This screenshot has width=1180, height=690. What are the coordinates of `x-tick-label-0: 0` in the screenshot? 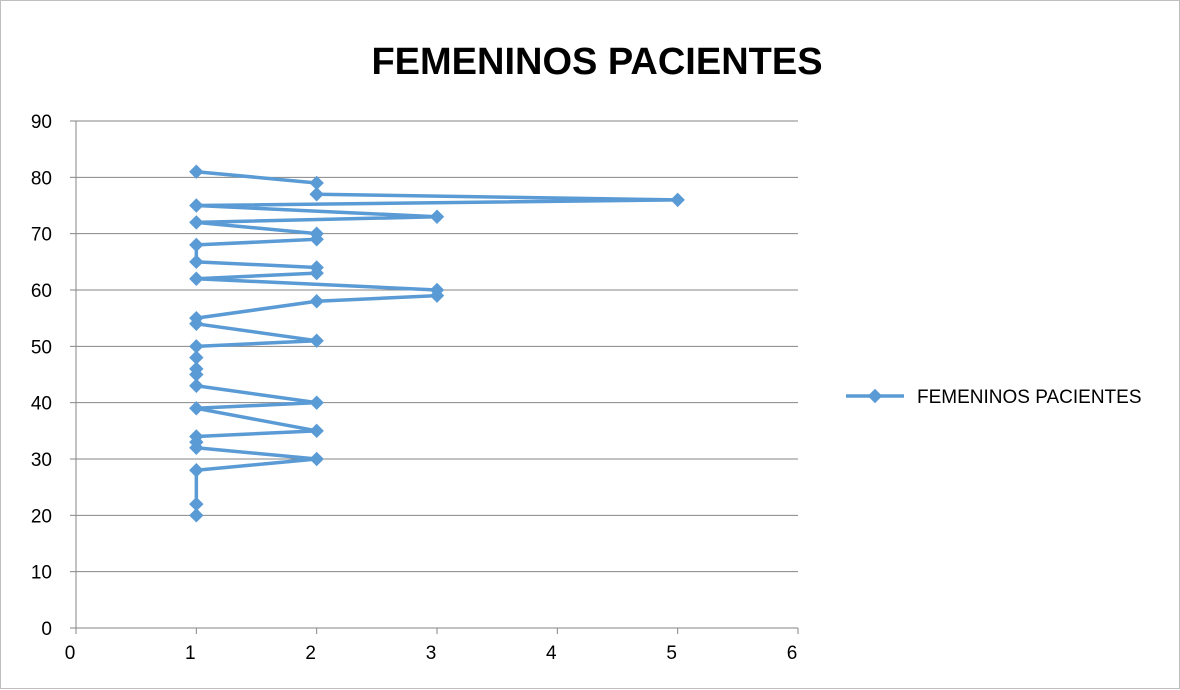 It's located at (70, 653).